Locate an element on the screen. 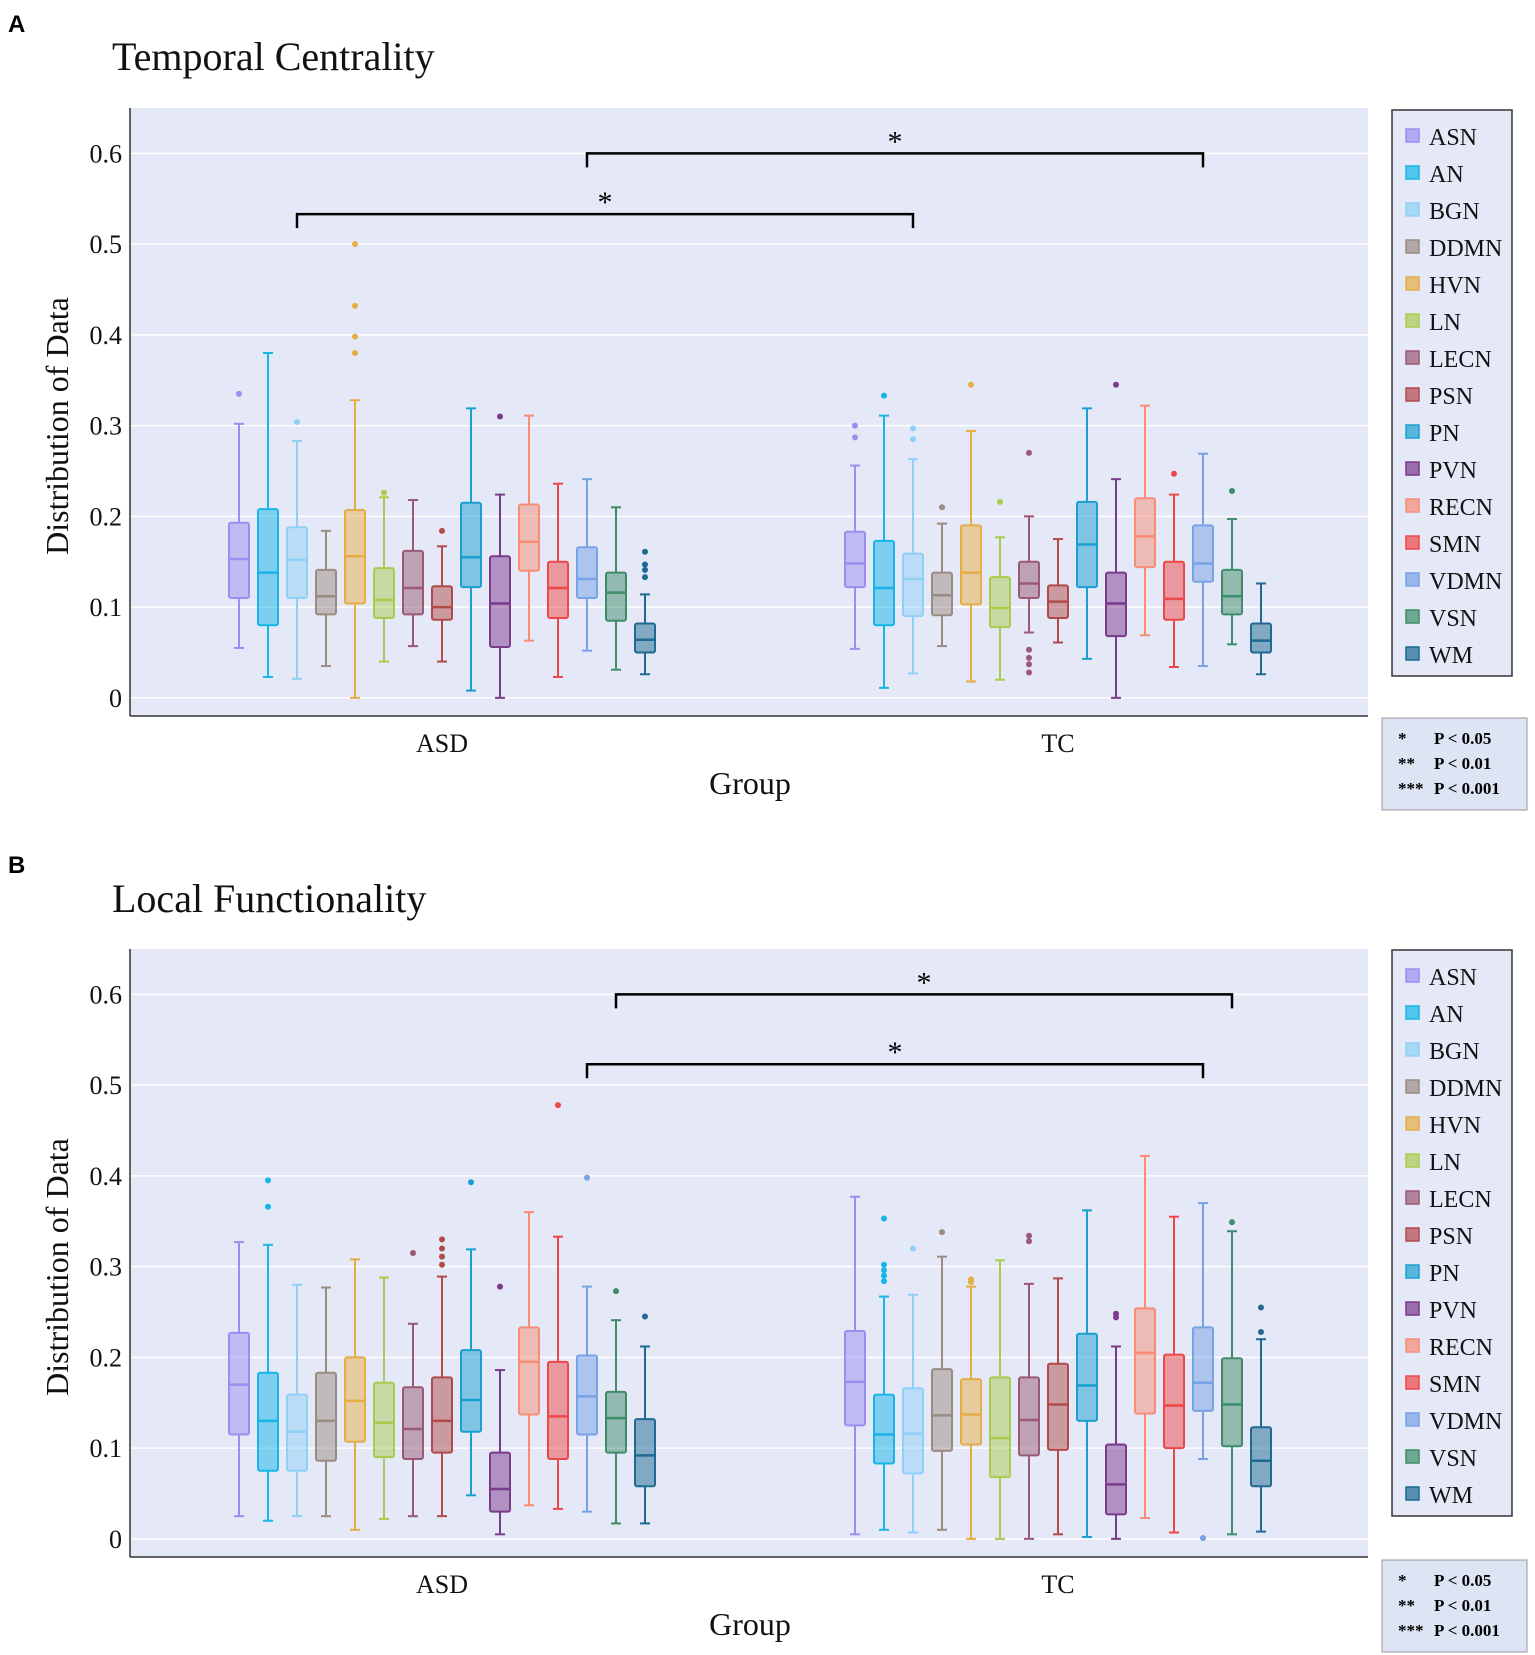 This screenshot has width=1535, height=1655. box-asd-hvn is located at coordinates (355, 470).